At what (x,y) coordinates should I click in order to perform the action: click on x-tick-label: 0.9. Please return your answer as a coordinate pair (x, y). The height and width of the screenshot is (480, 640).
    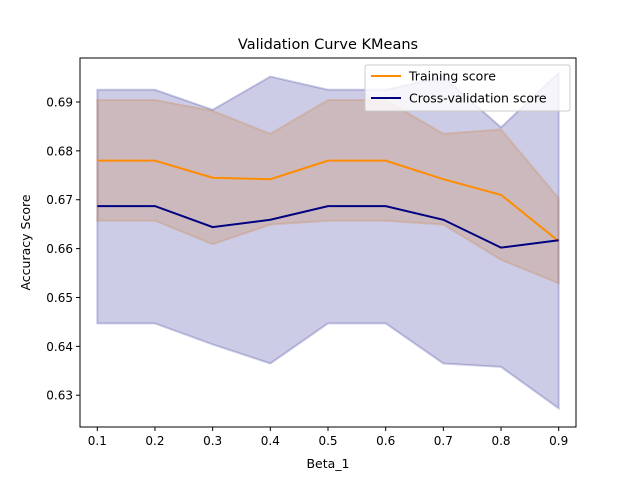
    Looking at the image, I should click on (558, 441).